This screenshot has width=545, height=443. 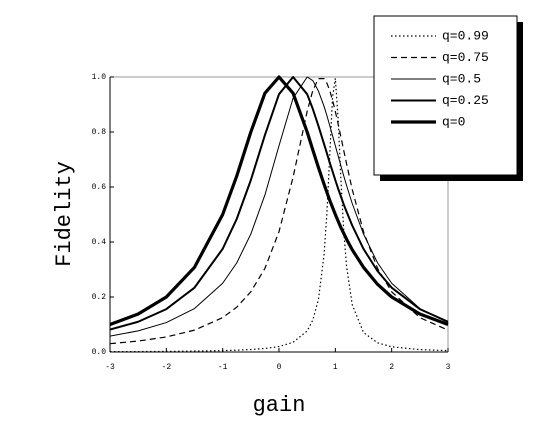 I want to click on y-tick-label: 0.4, so click(x=99, y=242).